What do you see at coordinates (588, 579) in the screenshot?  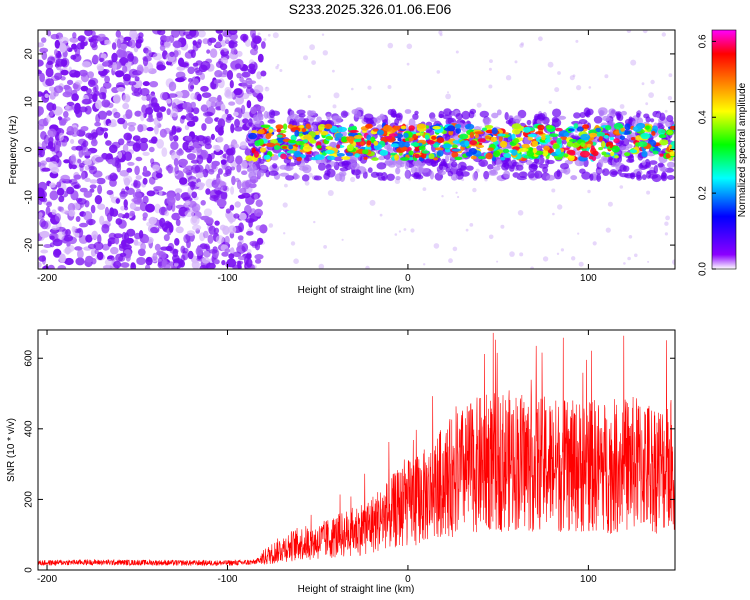 I see `snr-x-tick-label: 100` at bounding box center [588, 579].